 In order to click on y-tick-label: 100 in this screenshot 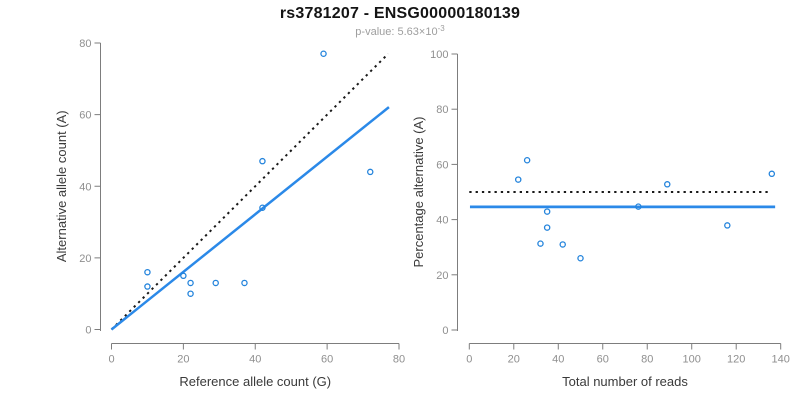, I will do `click(439, 55)`.